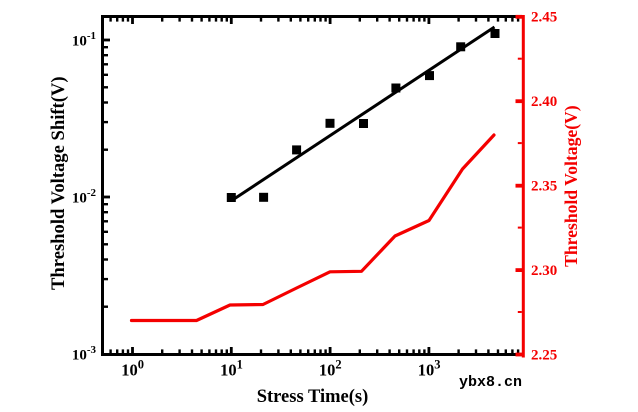 This screenshot has height=412, width=638. I want to click on svg-text: ybx8.cn, so click(490, 382).